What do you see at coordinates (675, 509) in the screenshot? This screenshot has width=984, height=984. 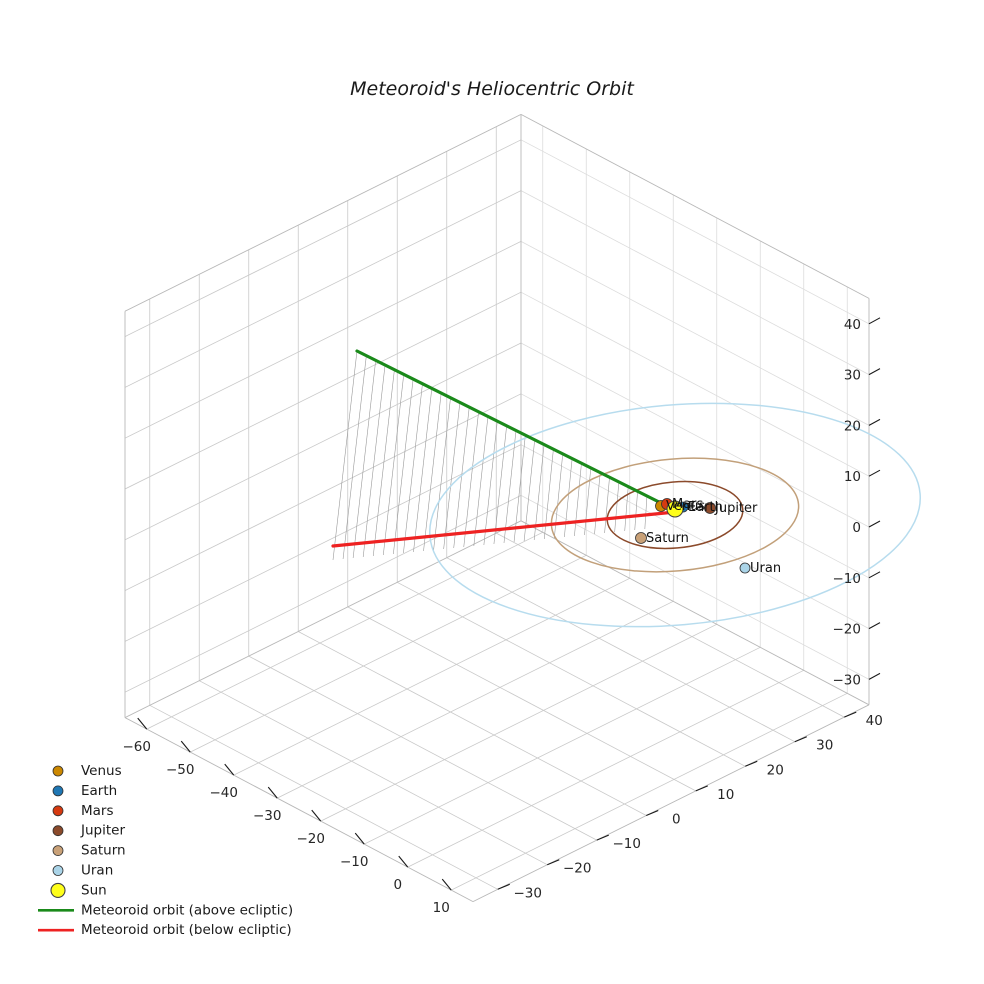 I see `body-marker-sun` at bounding box center [675, 509].